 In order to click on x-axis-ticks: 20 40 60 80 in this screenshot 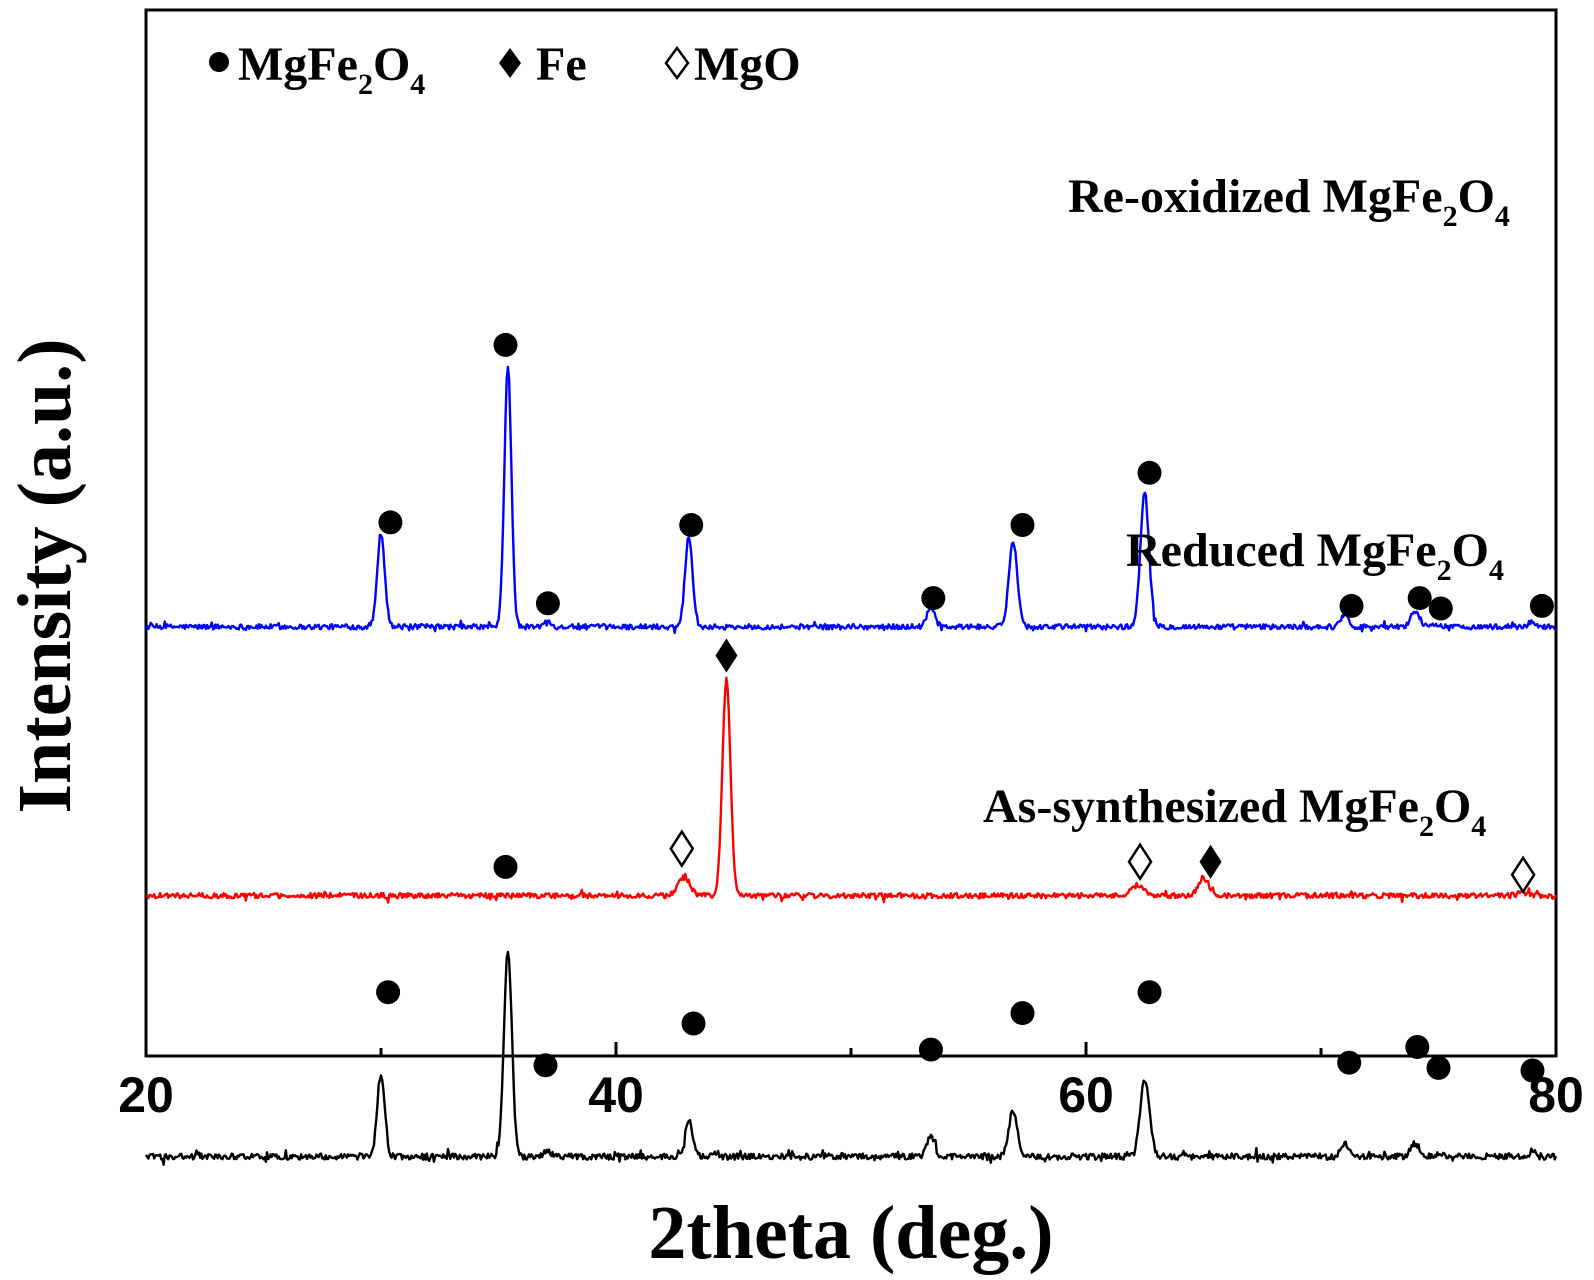, I will do `click(851, 1082)`.